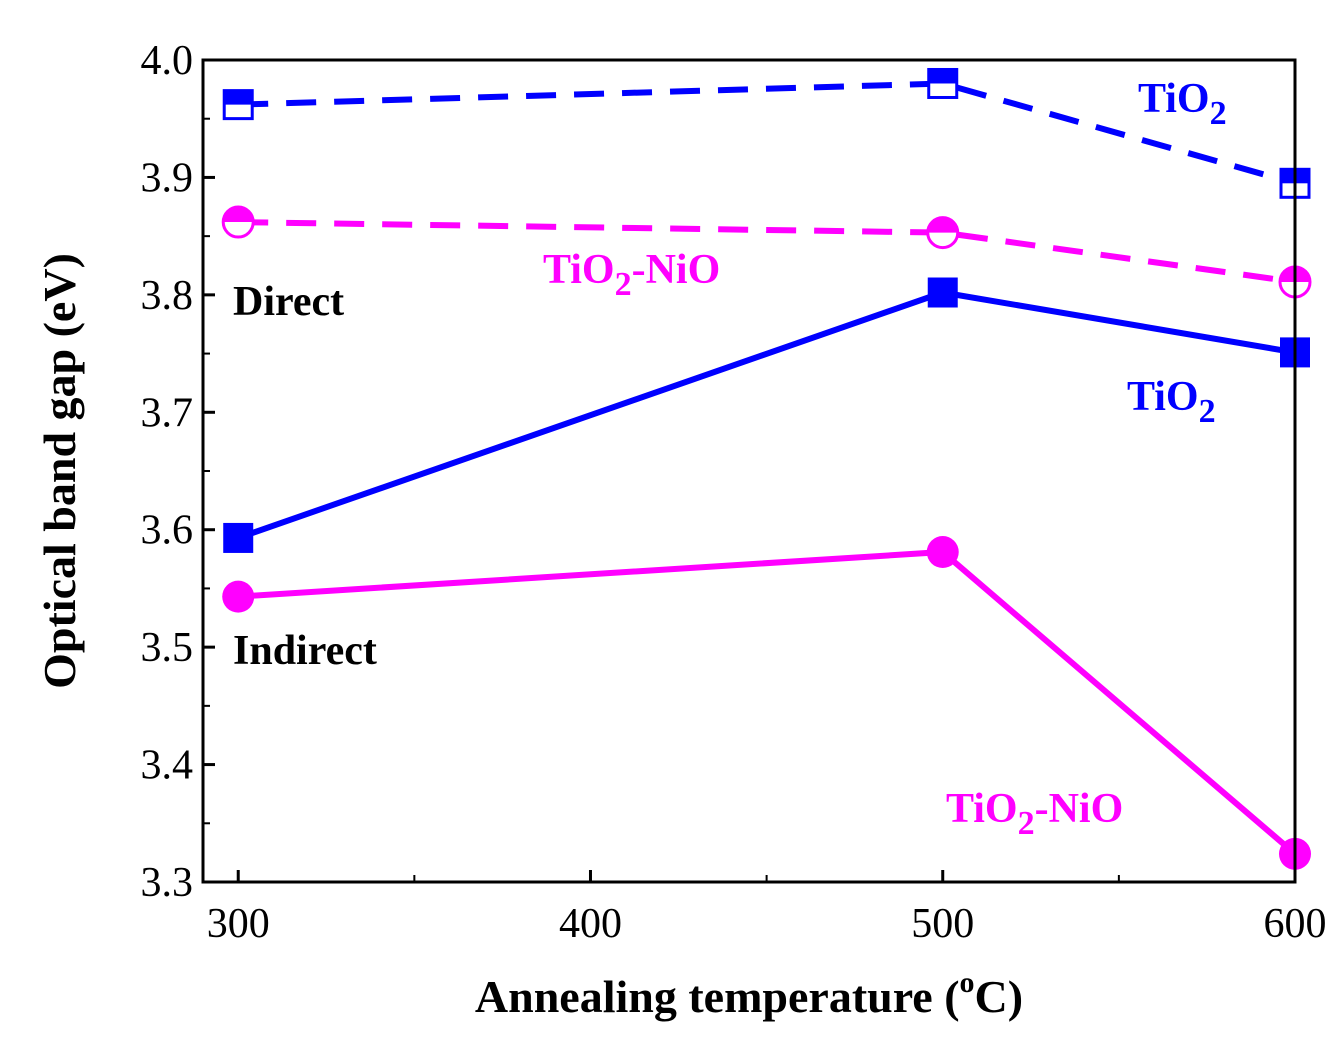  Describe the element at coordinates (167, 883) in the screenshot. I see `y-tick-label: 3.3` at that location.